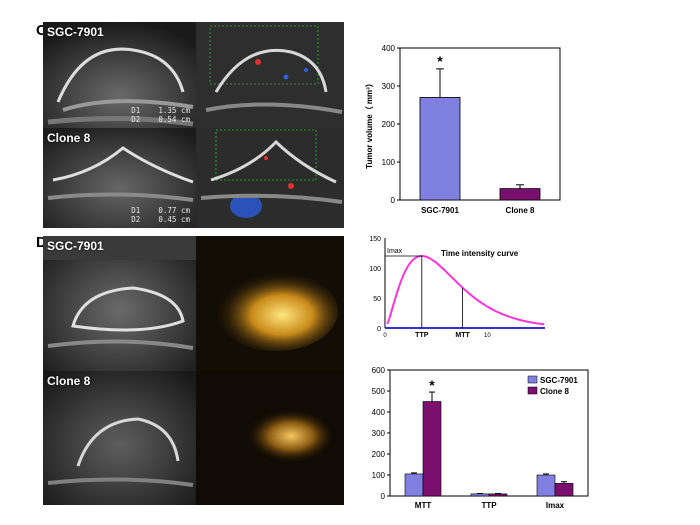  Describe the element at coordinates (377, 299) in the screenshot. I see `y-tick-label: 50` at that location.